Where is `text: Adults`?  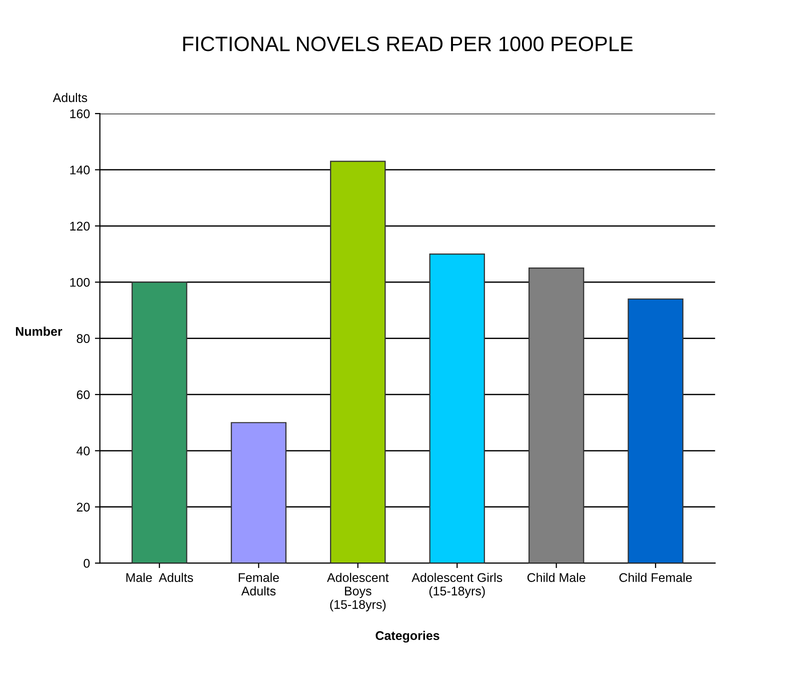
text: Adults is located at coordinates (70, 97).